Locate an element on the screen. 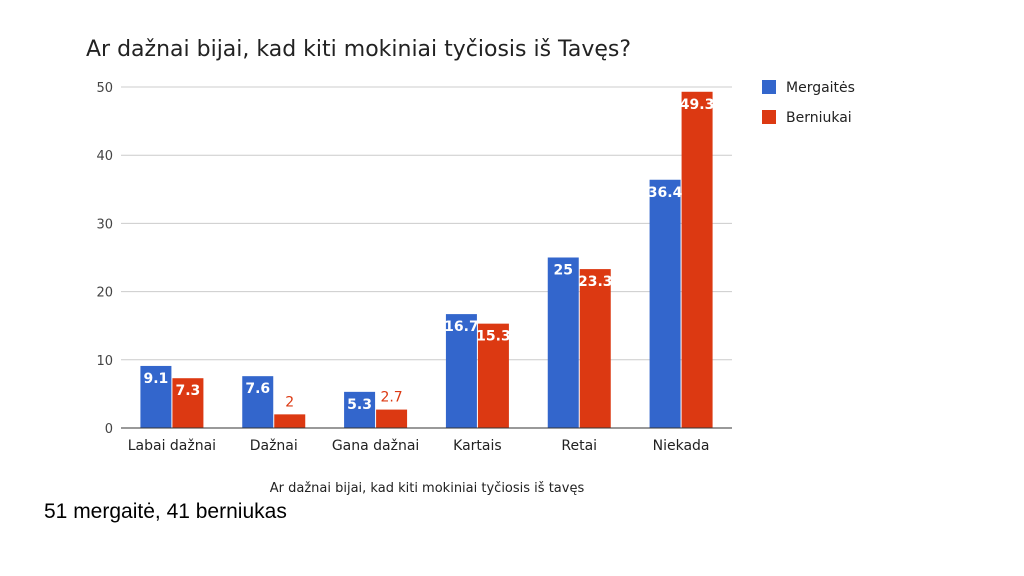 This screenshot has width=1024, height=576. data-label: 15.3 is located at coordinates (493, 337).